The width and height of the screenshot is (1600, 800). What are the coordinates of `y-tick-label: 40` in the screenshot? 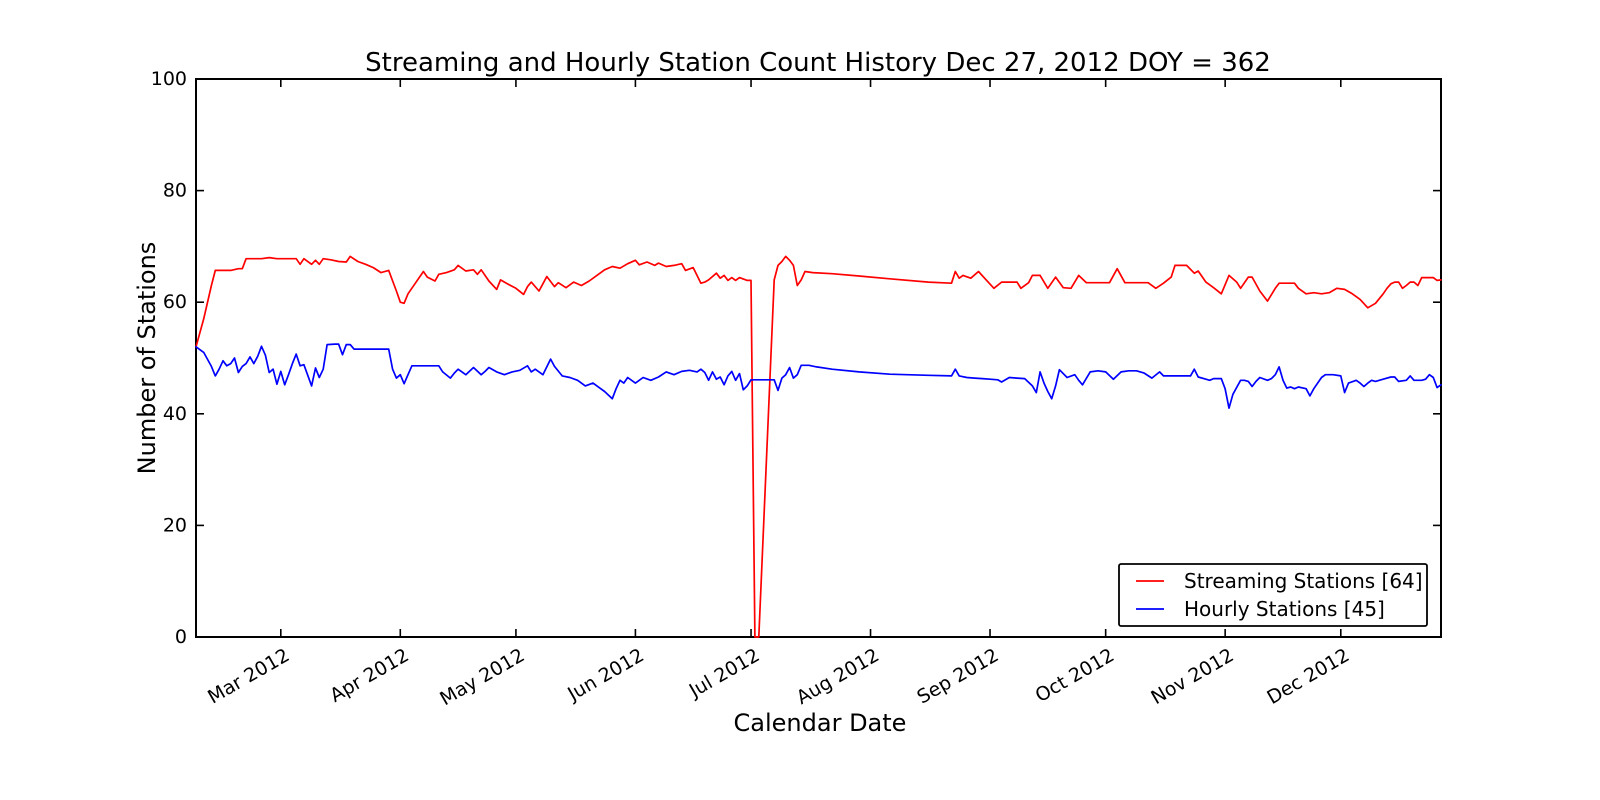 It's located at (175, 414).